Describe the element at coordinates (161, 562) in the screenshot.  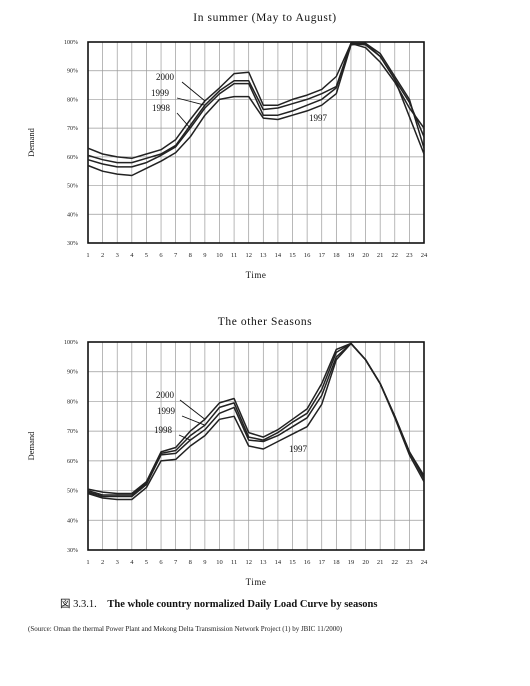
I see `other-seasons-x-tick-label: 6` at that location.